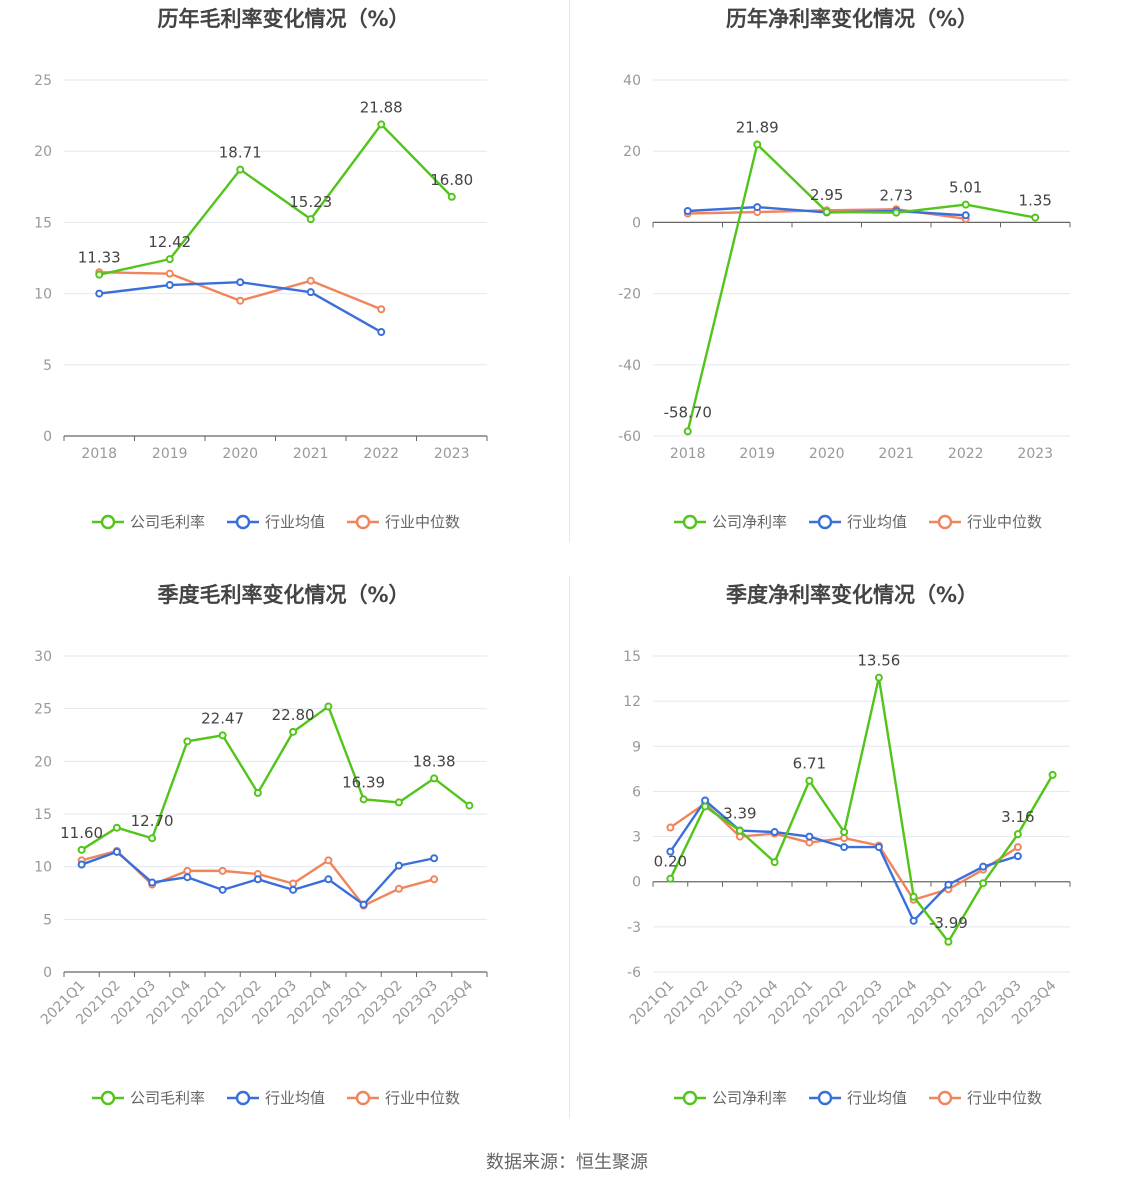 The width and height of the screenshot is (1134, 1188). What do you see at coordinates (152, 821) in the screenshot?
I see `data-label: 12.70` at bounding box center [152, 821].